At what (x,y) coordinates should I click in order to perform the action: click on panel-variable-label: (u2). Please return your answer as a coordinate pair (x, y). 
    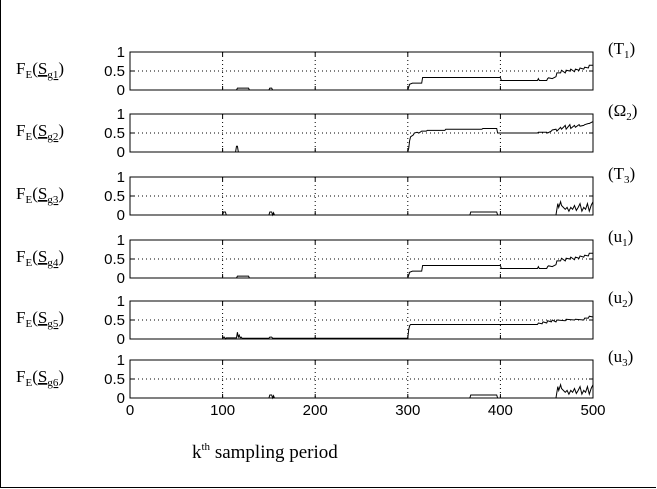
    Looking at the image, I should click on (620, 299).